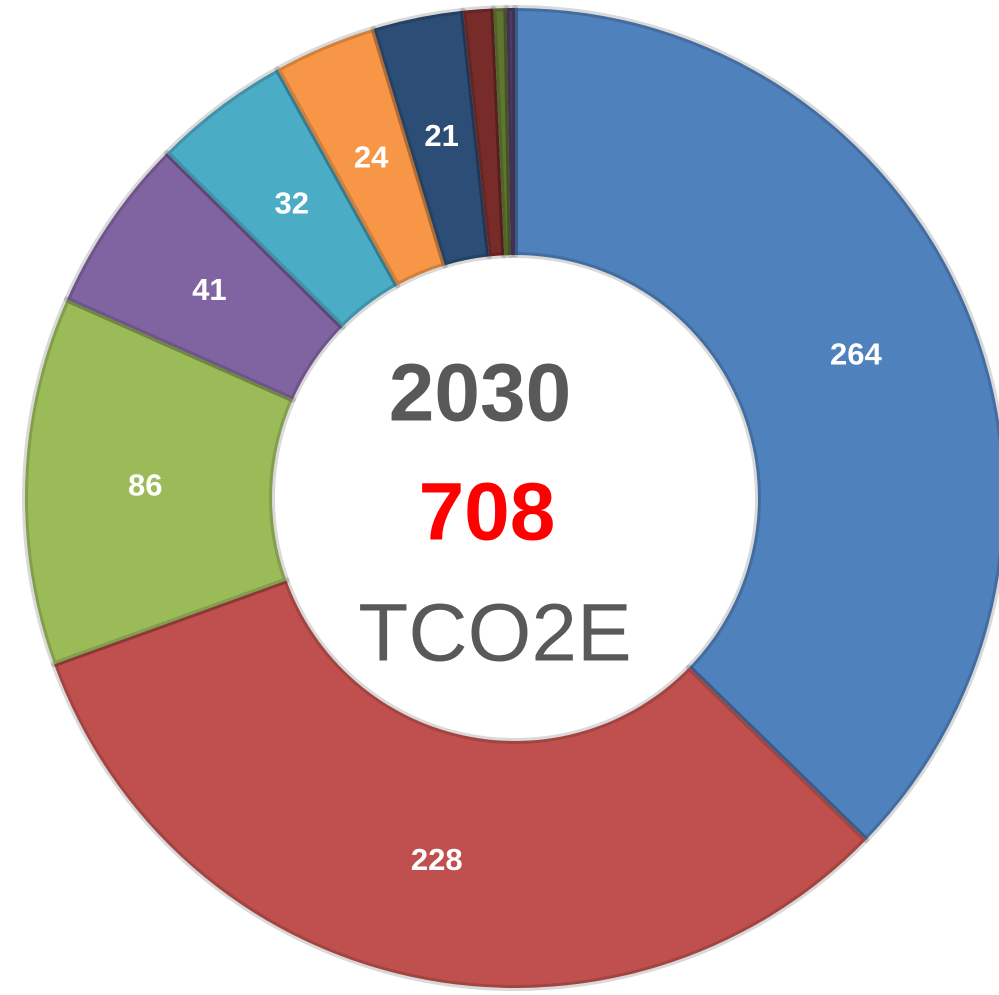  I want to click on center-title: 2030, so click(480, 393).